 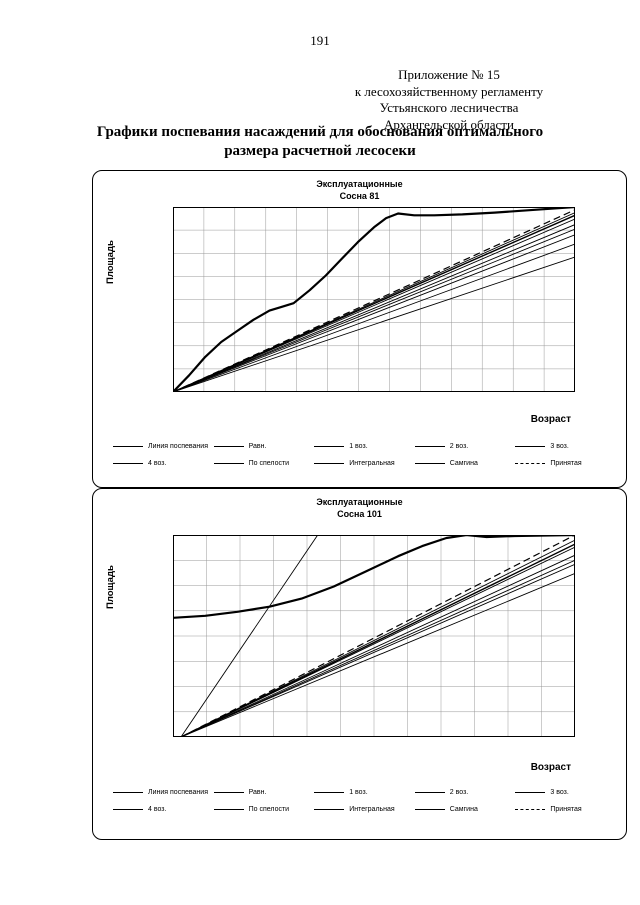 What do you see at coordinates (449, 124) in the screenshot?
I see `appendix-line-4: Архангельской области` at bounding box center [449, 124].